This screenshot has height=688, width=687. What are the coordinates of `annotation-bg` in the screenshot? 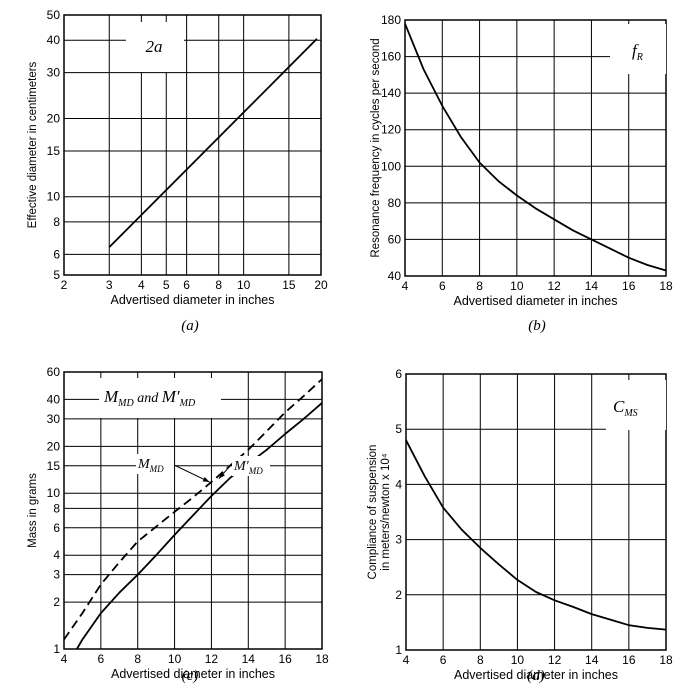 It's located at (155, 464).